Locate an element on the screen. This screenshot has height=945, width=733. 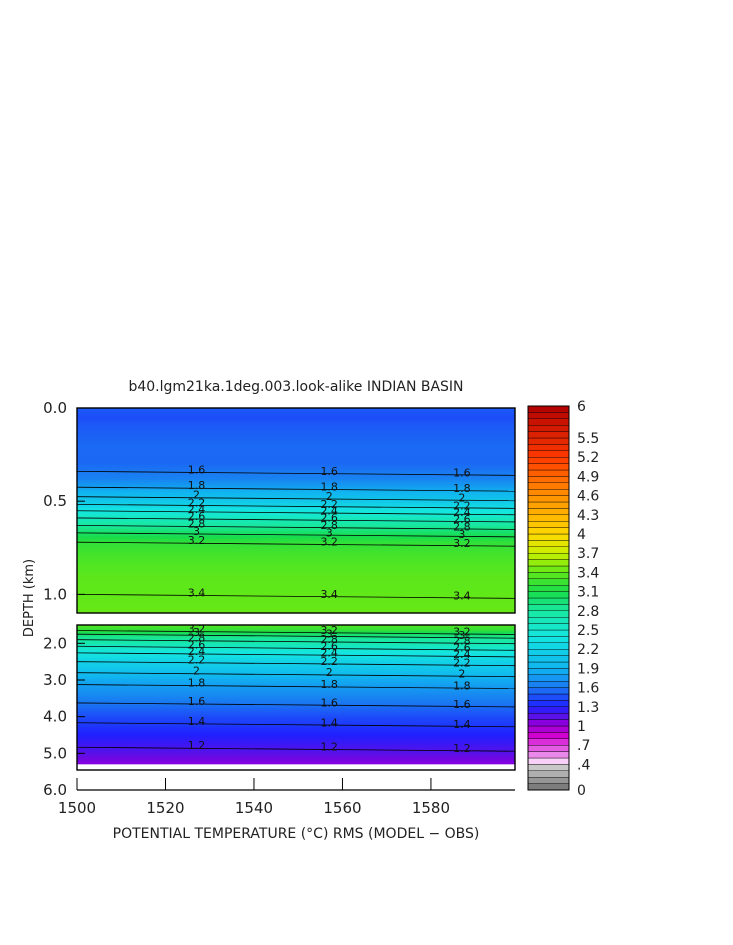
colorbar-label: .4 is located at coordinates (583, 765).